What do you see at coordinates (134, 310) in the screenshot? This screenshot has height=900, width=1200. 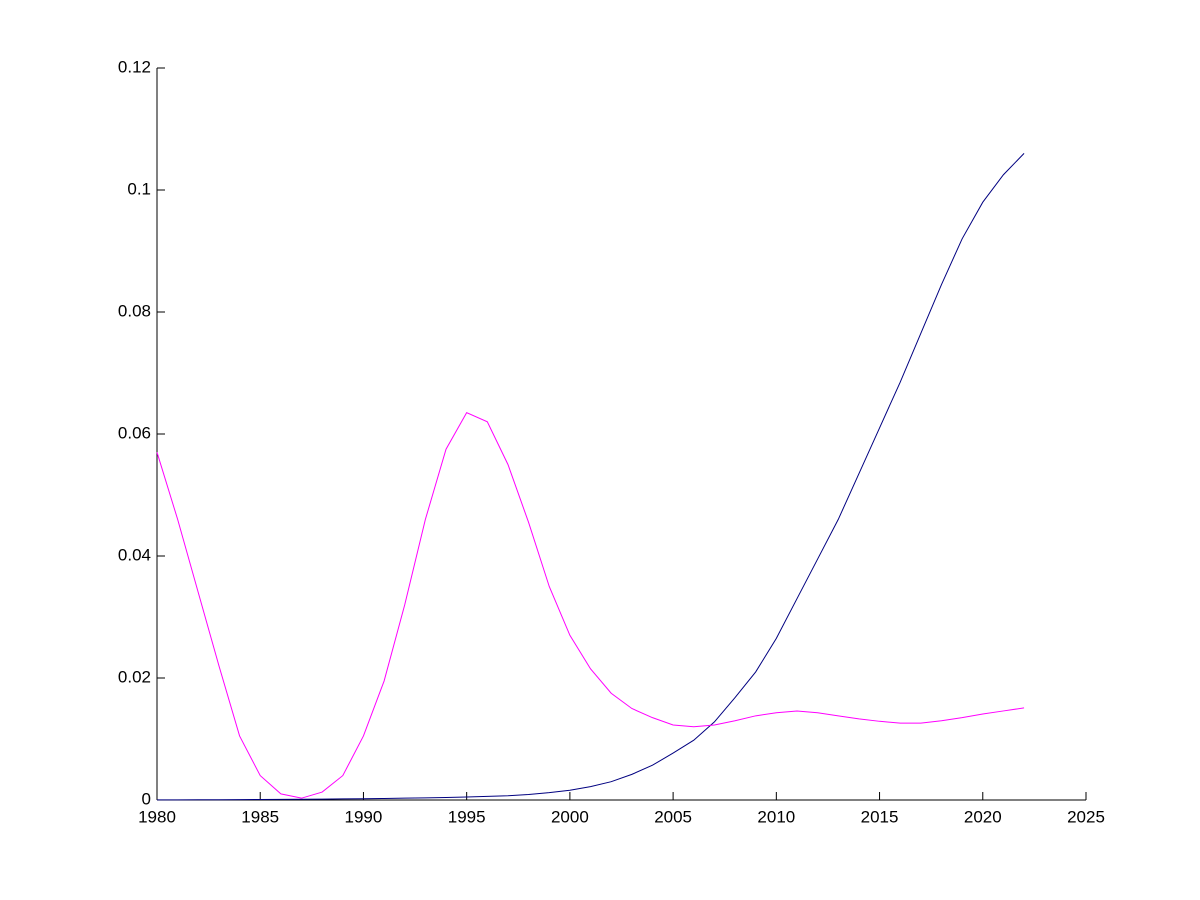 I see `y-tick-label: 0.08` at bounding box center [134, 310].